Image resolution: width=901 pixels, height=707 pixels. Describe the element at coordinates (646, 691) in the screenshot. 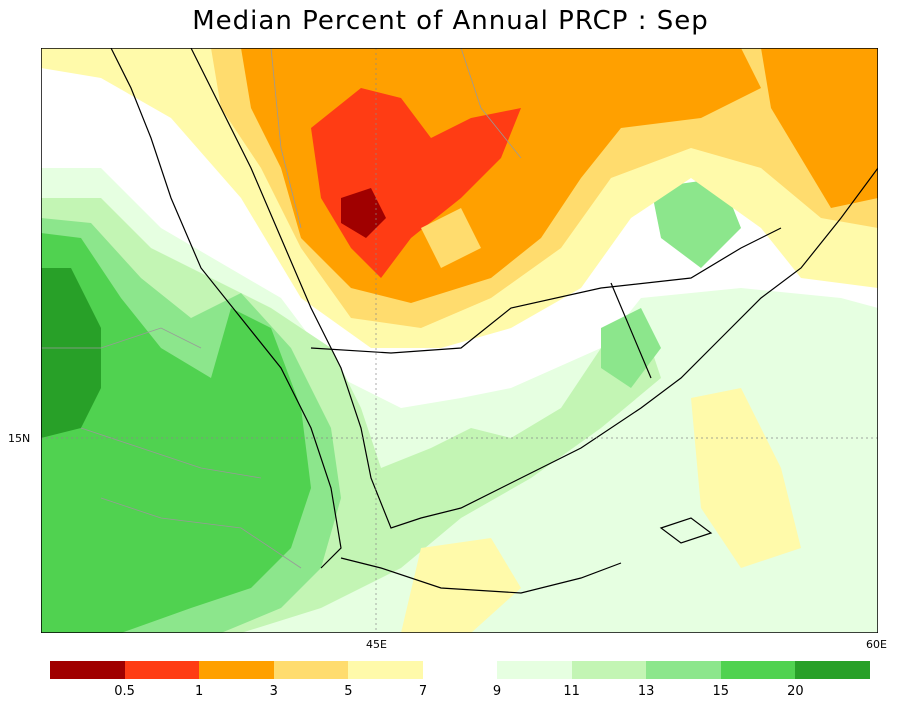

I see `cool-tick-3: 13` at that location.